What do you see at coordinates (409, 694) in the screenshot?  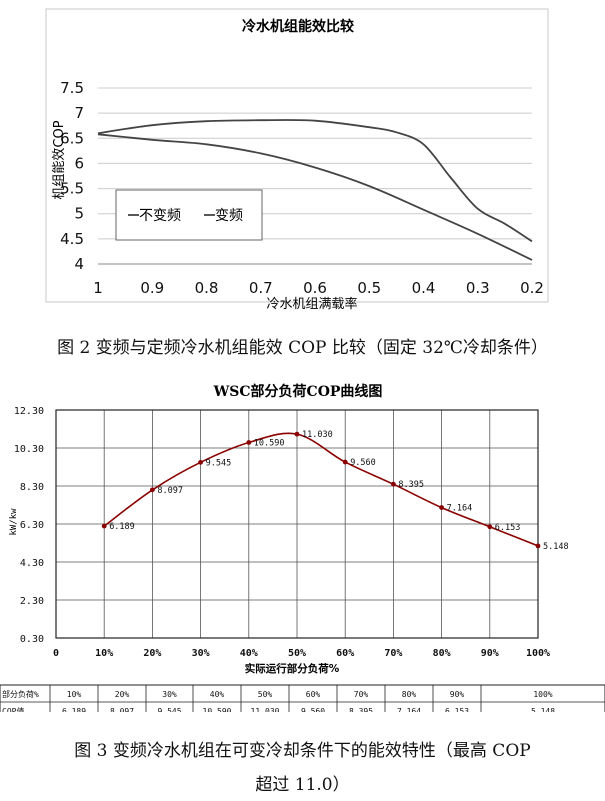 I see `chart2-table-header-cell-7: 80%` at bounding box center [409, 694].